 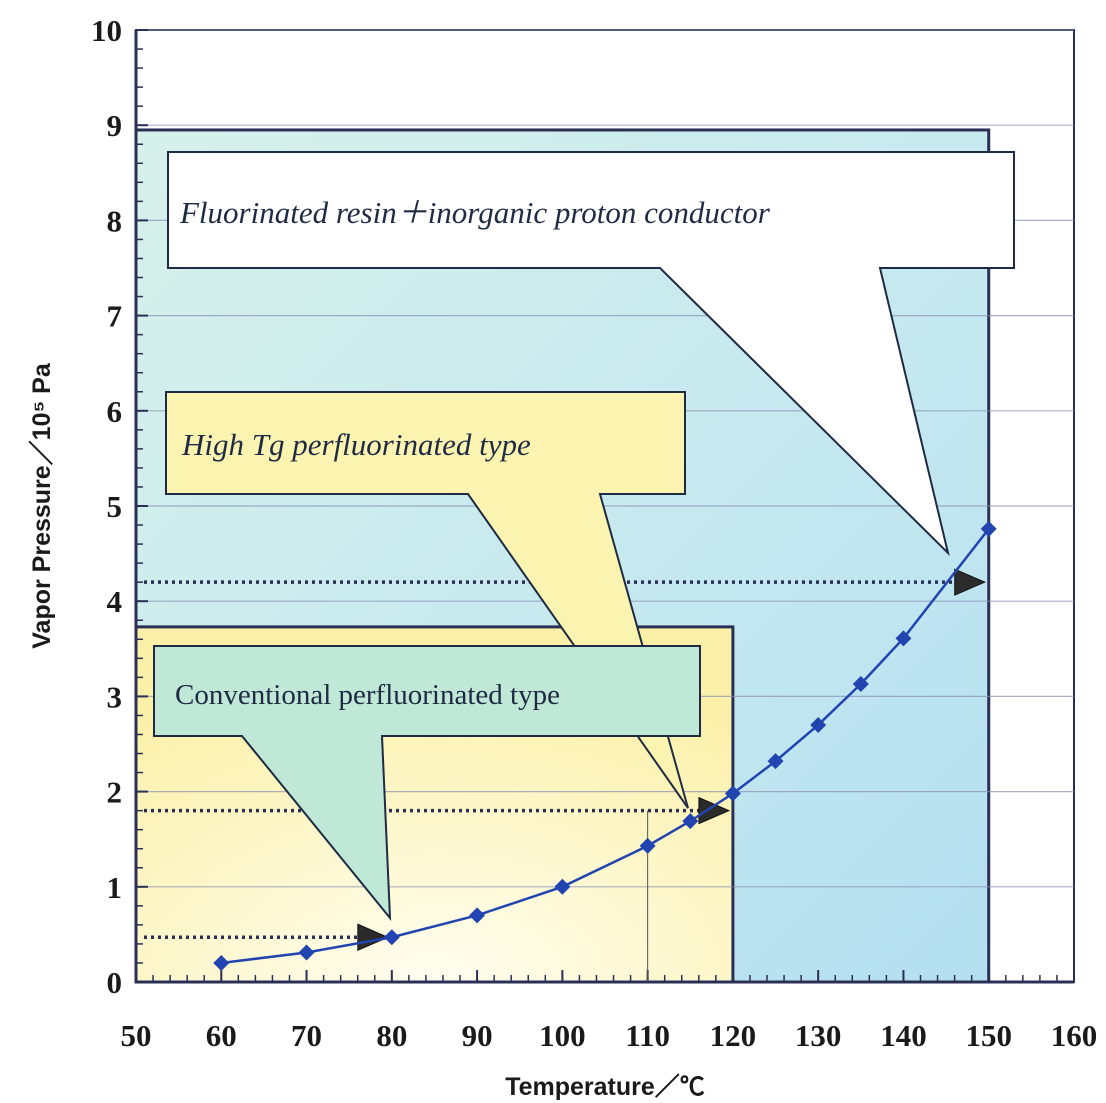 I want to click on x-tick-label: 90, so click(x=477, y=1035).